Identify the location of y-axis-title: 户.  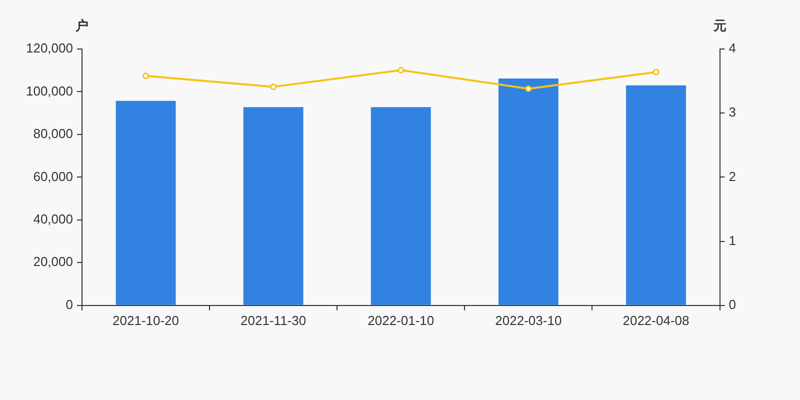
(81, 26).